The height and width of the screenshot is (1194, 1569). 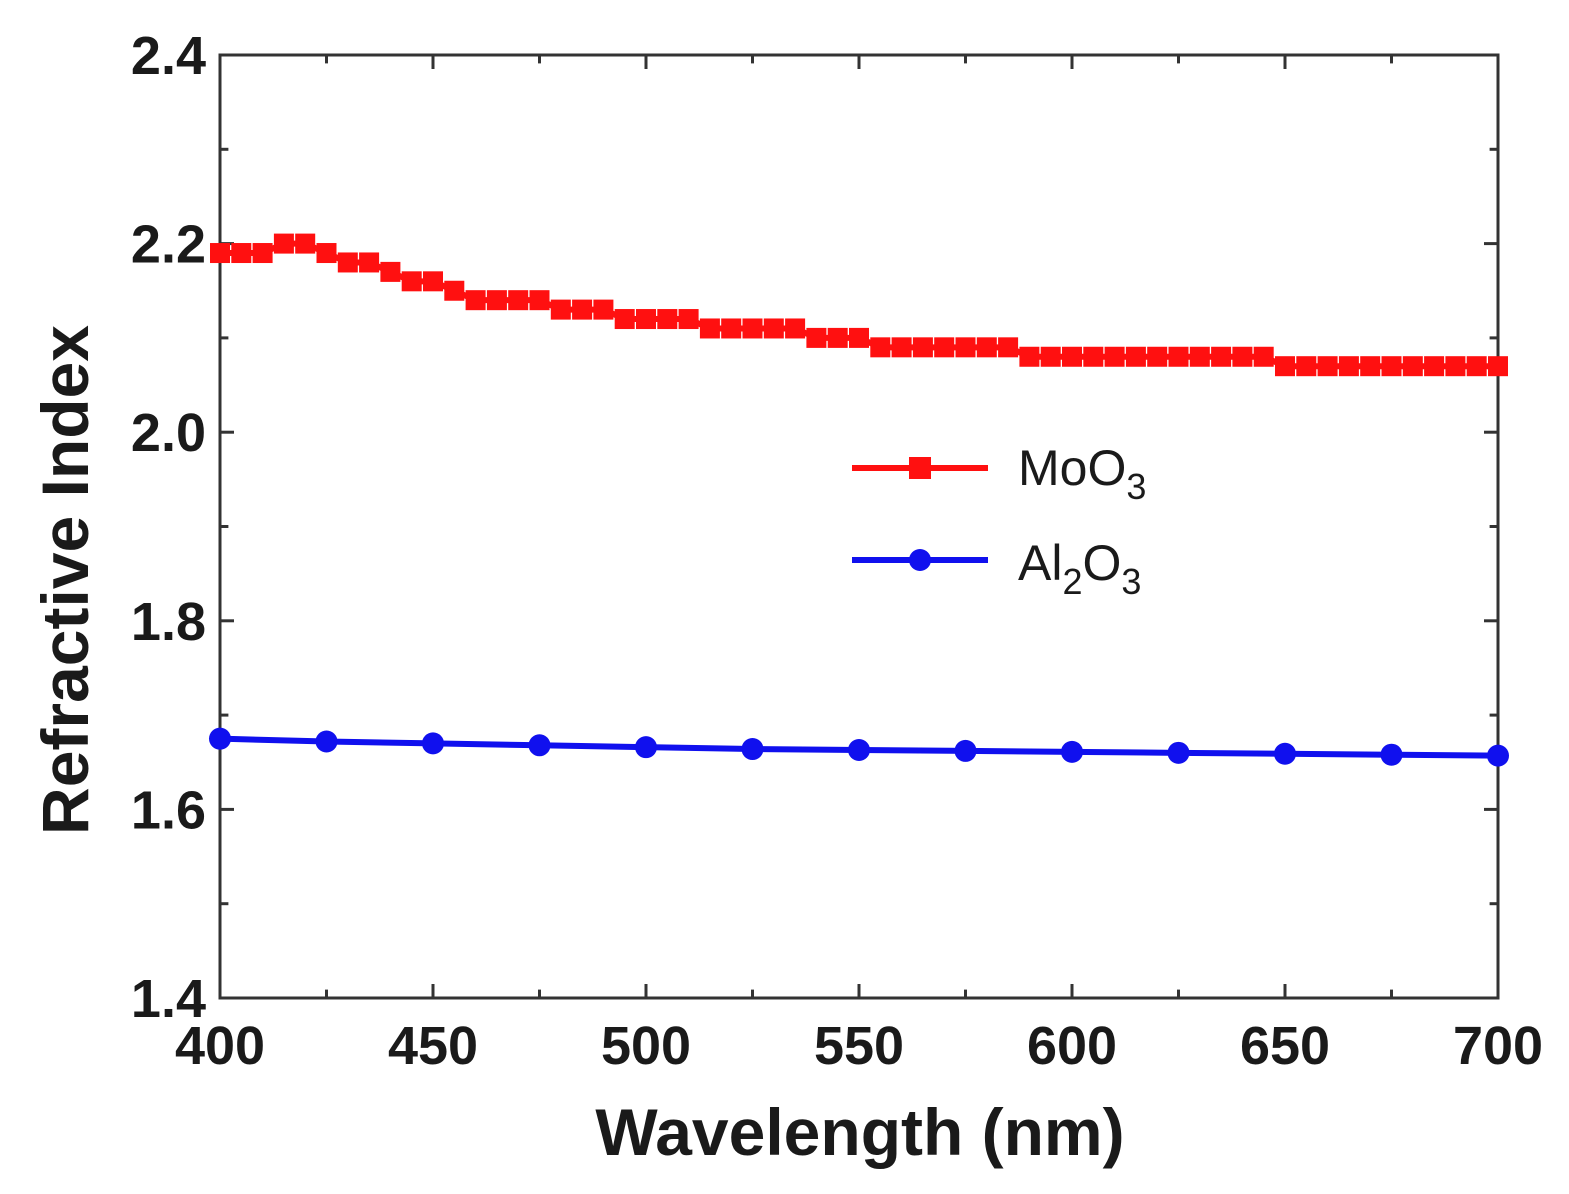 I want to click on x-tick-labels: 400 450 500 550 600 650 700, so click(x=859, y=1046).